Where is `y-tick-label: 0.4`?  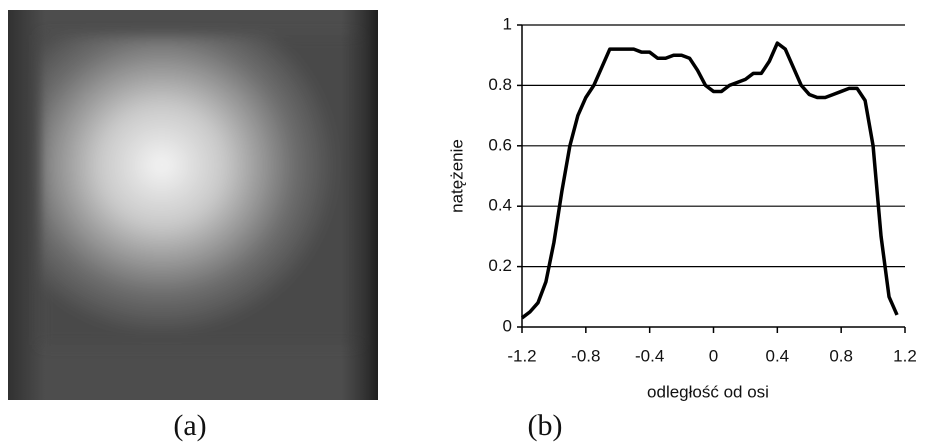
y-tick-label: 0.4 is located at coordinates (500, 205).